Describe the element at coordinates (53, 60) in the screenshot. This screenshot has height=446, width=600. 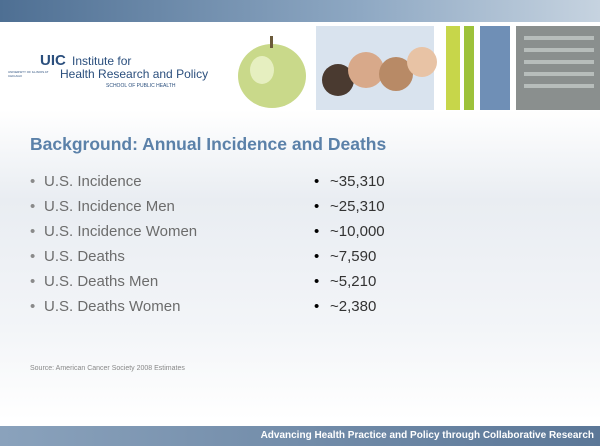
I see `logo-brand: UIC` at that location.